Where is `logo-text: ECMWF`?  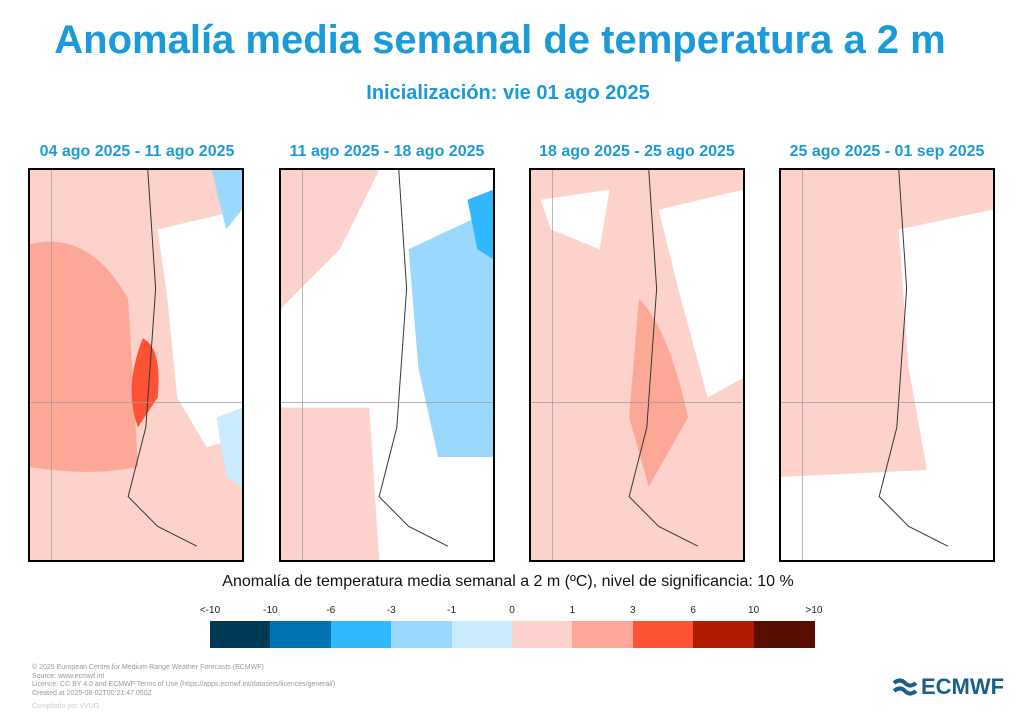
logo-text: ECMWF is located at coordinates (963, 686).